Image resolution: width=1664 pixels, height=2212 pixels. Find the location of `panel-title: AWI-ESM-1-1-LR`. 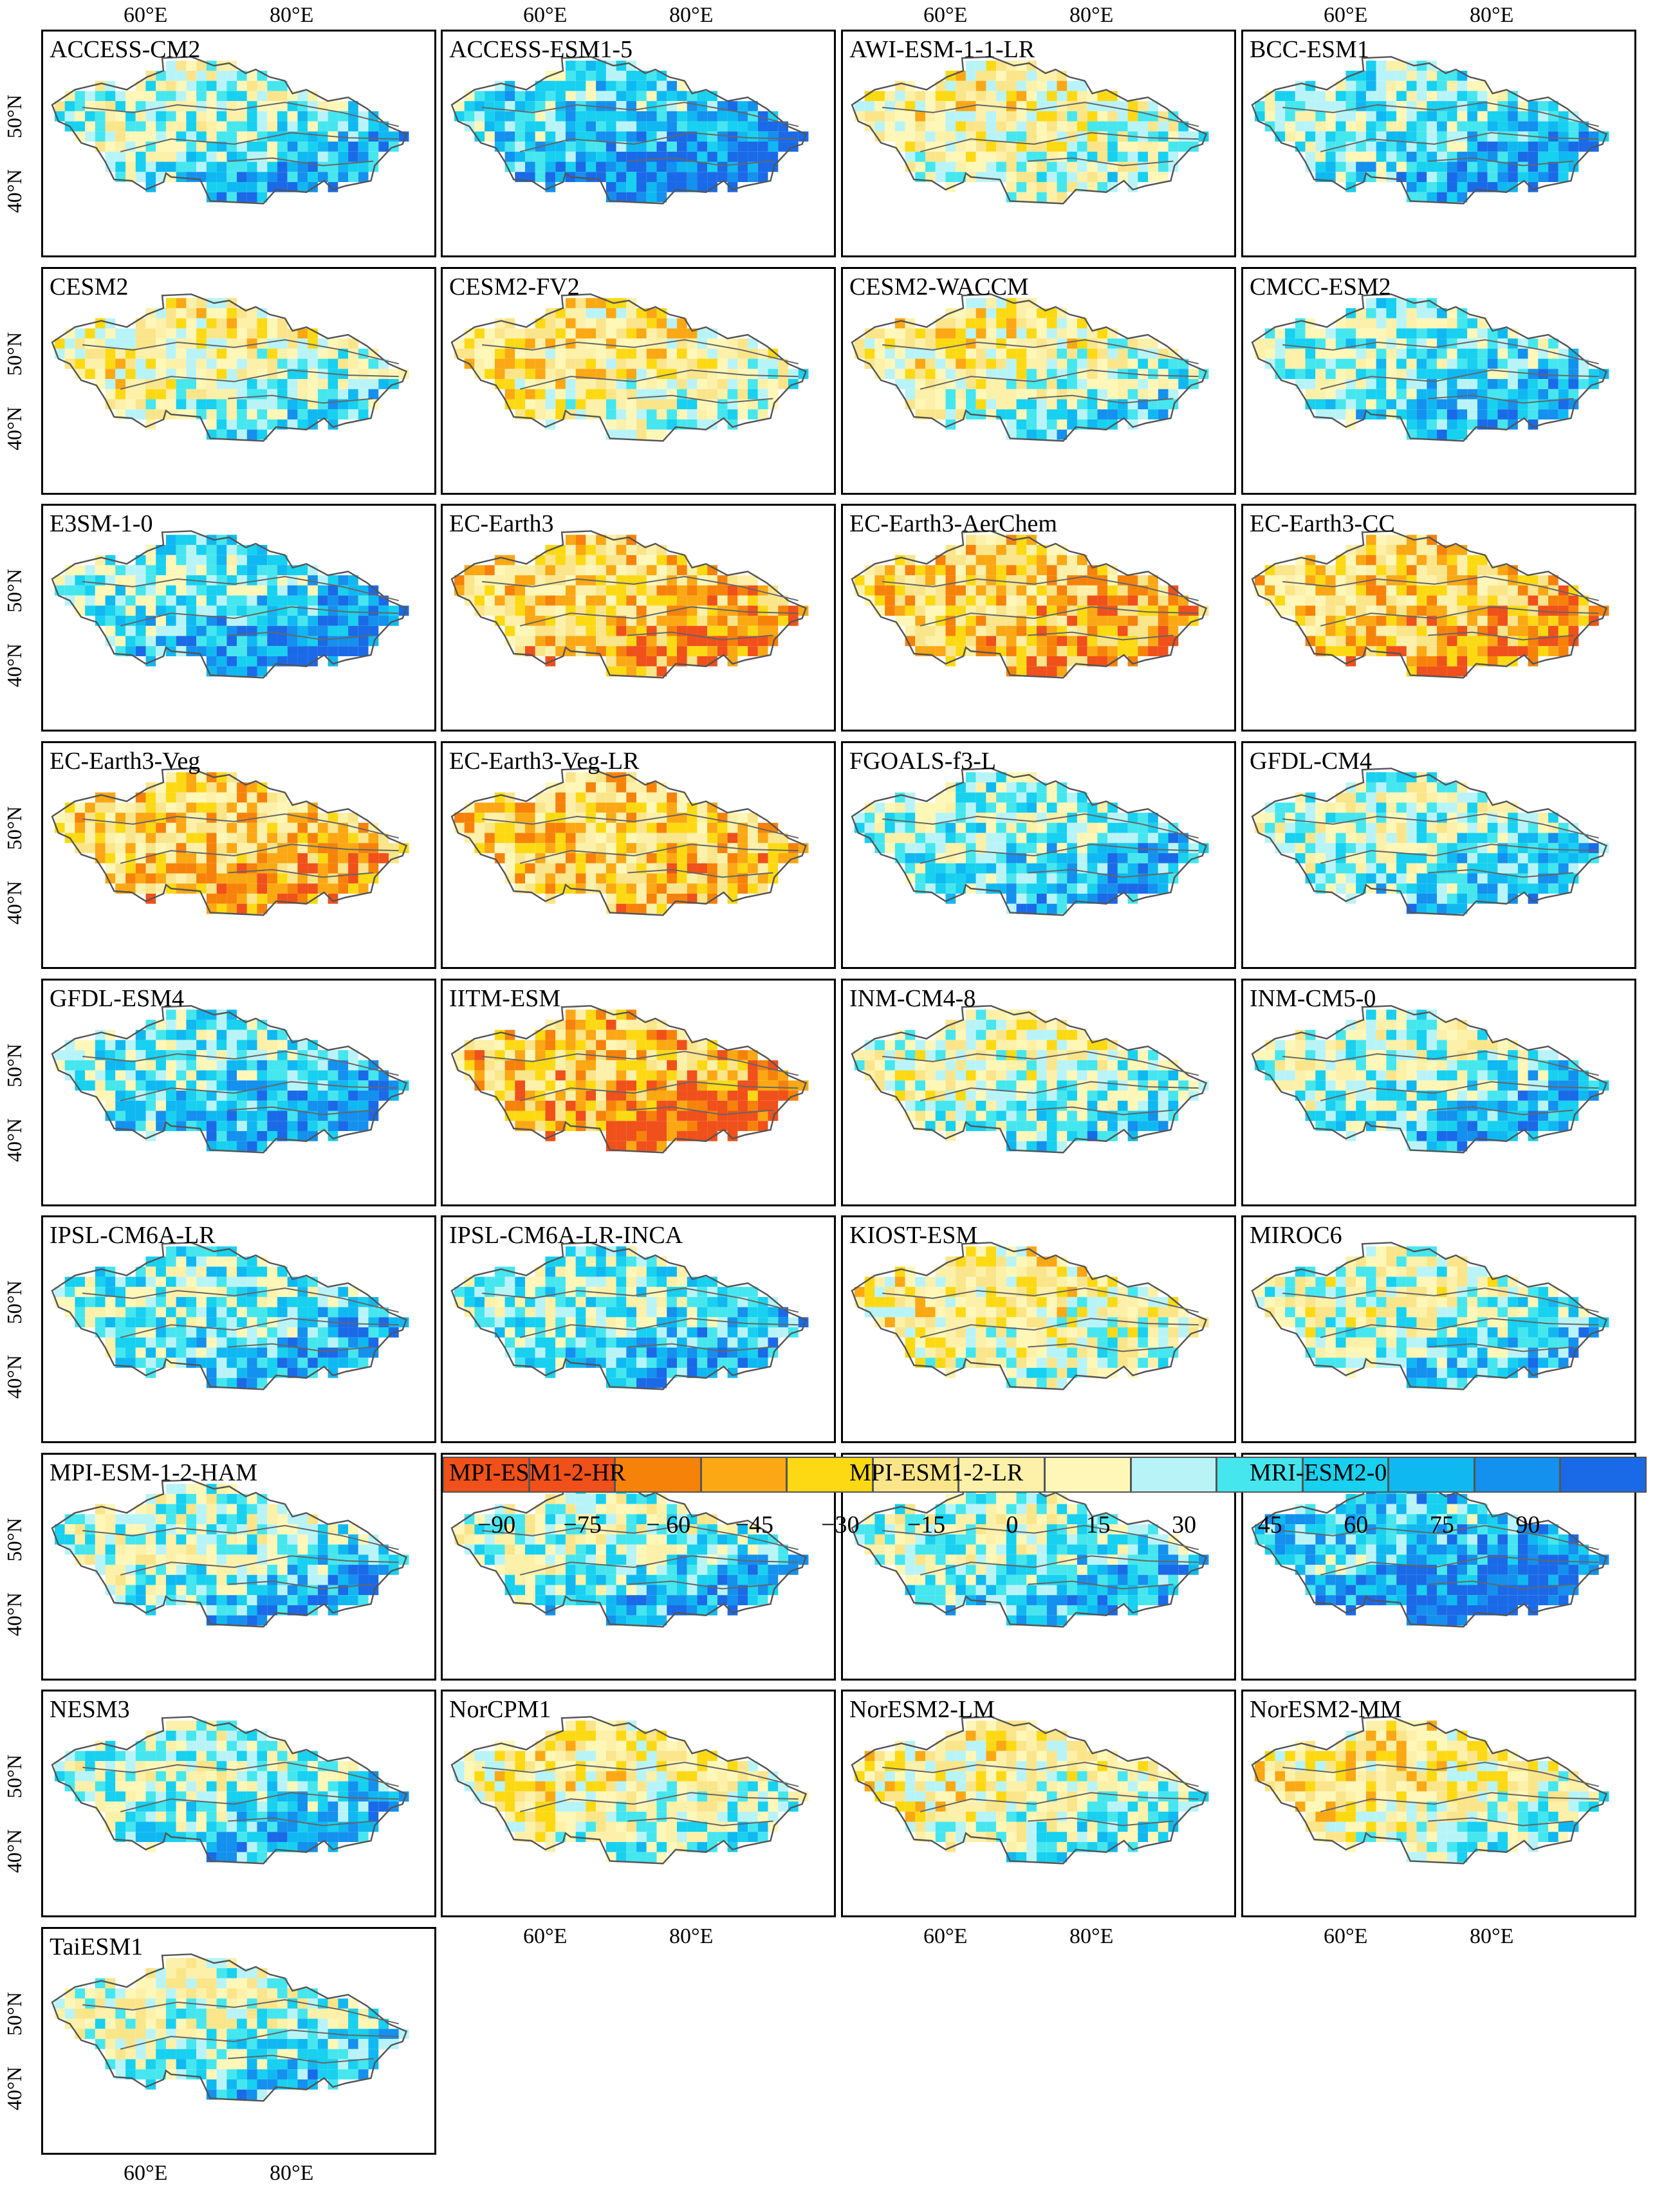

panel-title: AWI-ESM-1-1-LR is located at coordinates (942, 49).